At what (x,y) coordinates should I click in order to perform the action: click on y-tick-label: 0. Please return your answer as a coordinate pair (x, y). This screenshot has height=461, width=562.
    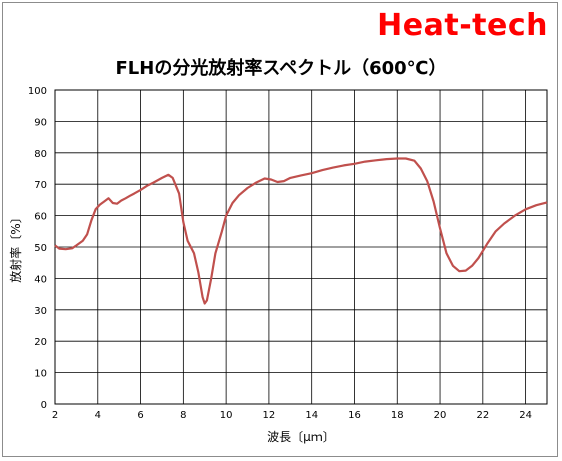
    Looking at the image, I should click on (44, 405).